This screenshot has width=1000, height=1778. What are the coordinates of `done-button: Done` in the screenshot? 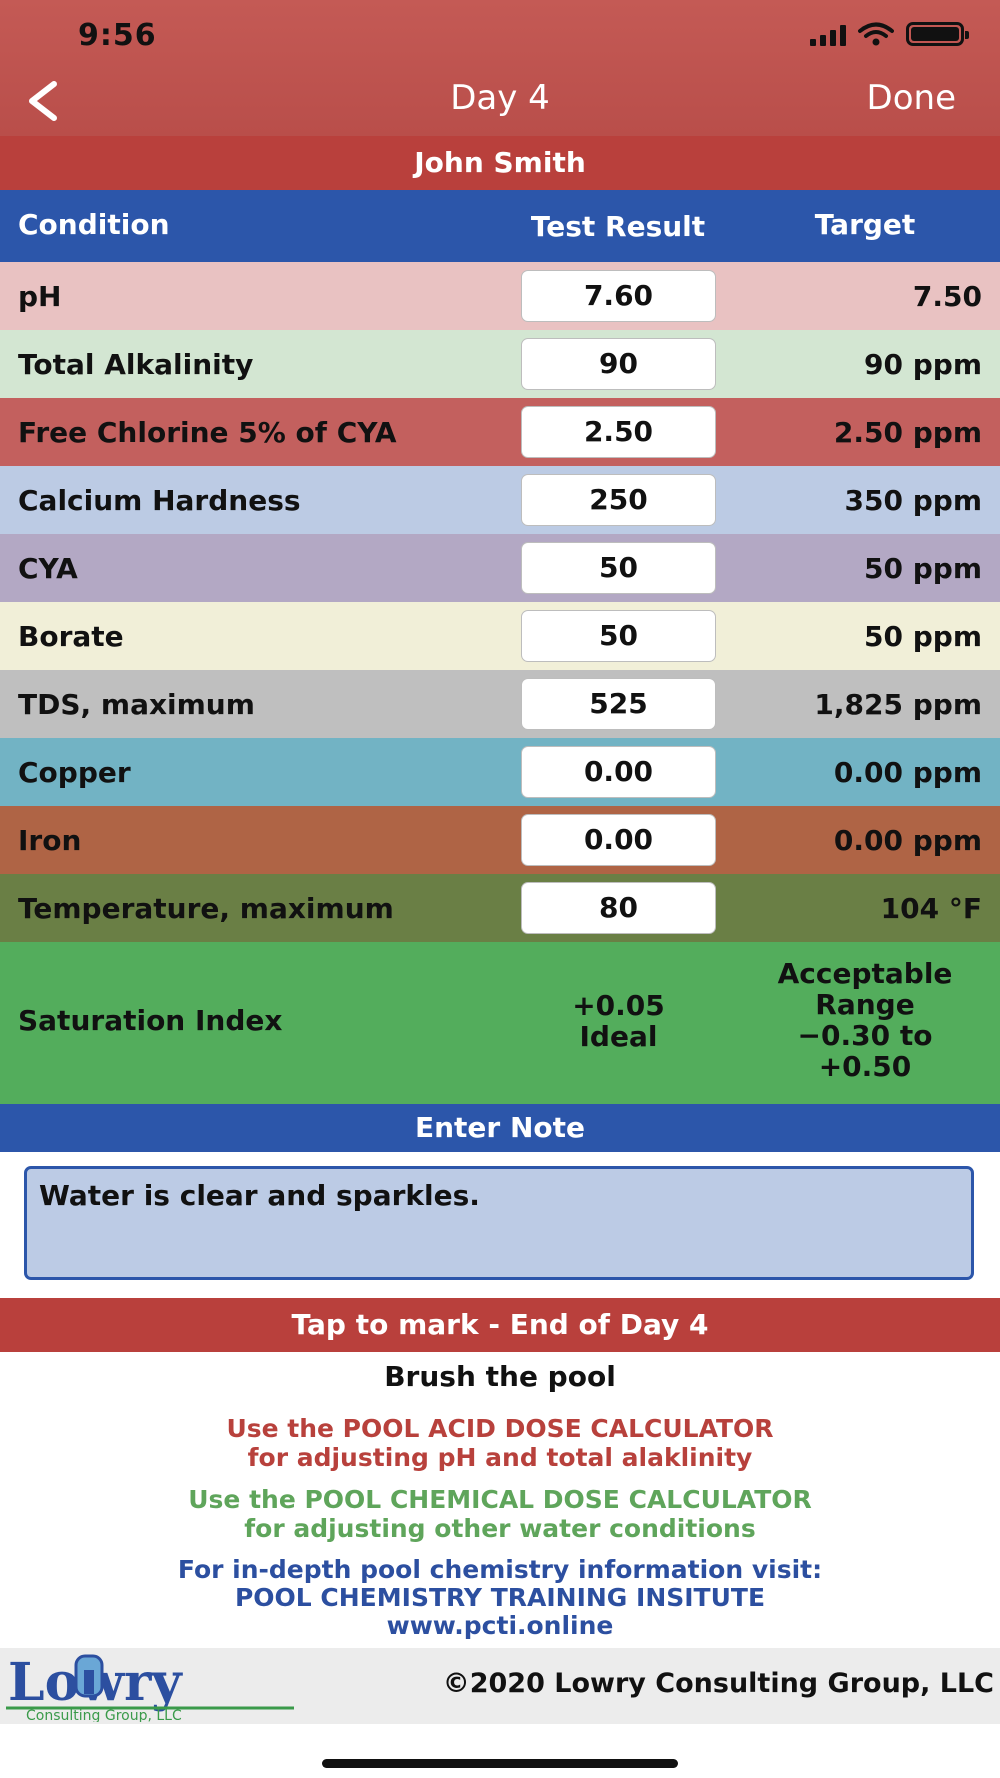 It's located at (911, 98).